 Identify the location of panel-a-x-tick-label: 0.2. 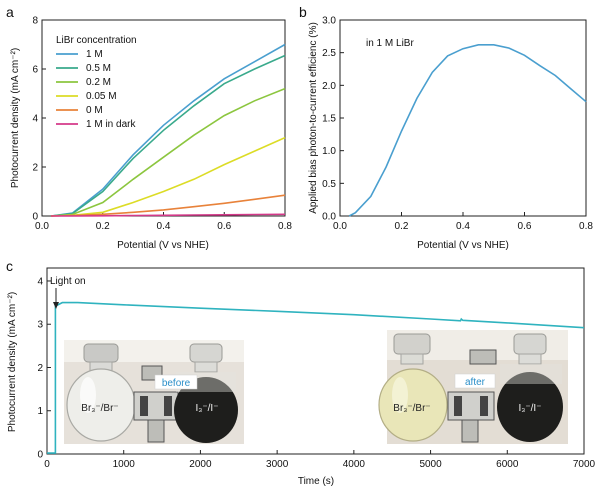
(103, 226).